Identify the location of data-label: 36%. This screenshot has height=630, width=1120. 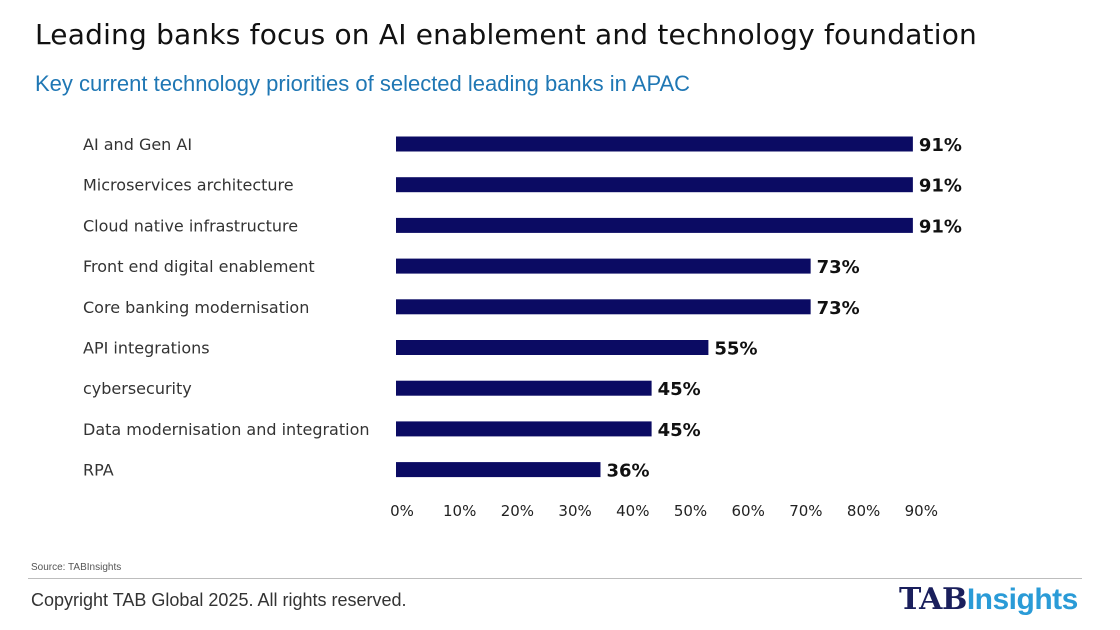
(627, 471).